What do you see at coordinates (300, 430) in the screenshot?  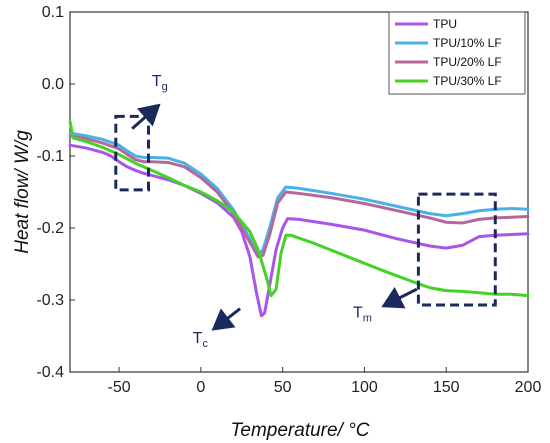 I see `x-axis-label: Temperature/ °C` at bounding box center [300, 430].